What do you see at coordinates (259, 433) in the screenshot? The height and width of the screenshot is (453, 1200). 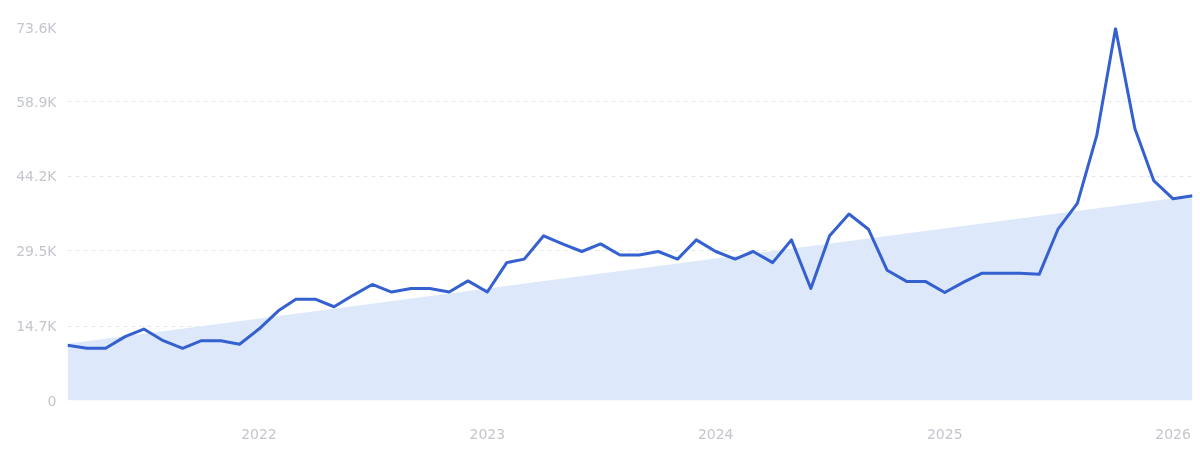 I see `x-tick-label: 2022` at bounding box center [259, 433].